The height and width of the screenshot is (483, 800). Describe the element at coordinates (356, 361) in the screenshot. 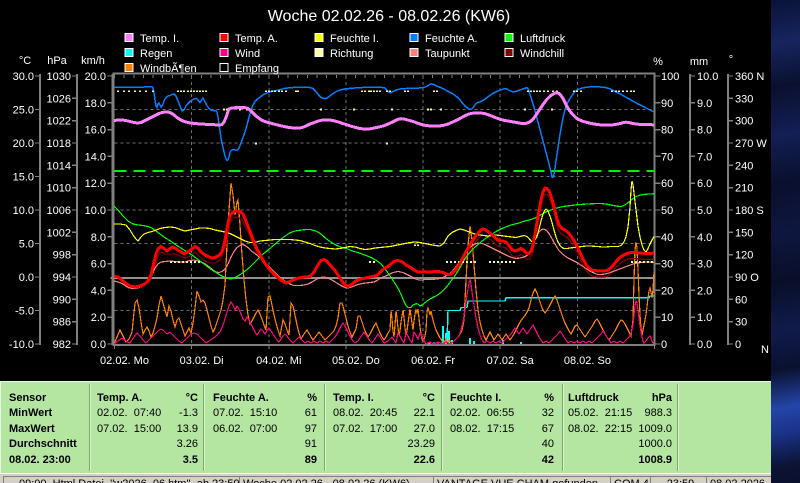

I see `svg-text: 05.02. Do` at that location.